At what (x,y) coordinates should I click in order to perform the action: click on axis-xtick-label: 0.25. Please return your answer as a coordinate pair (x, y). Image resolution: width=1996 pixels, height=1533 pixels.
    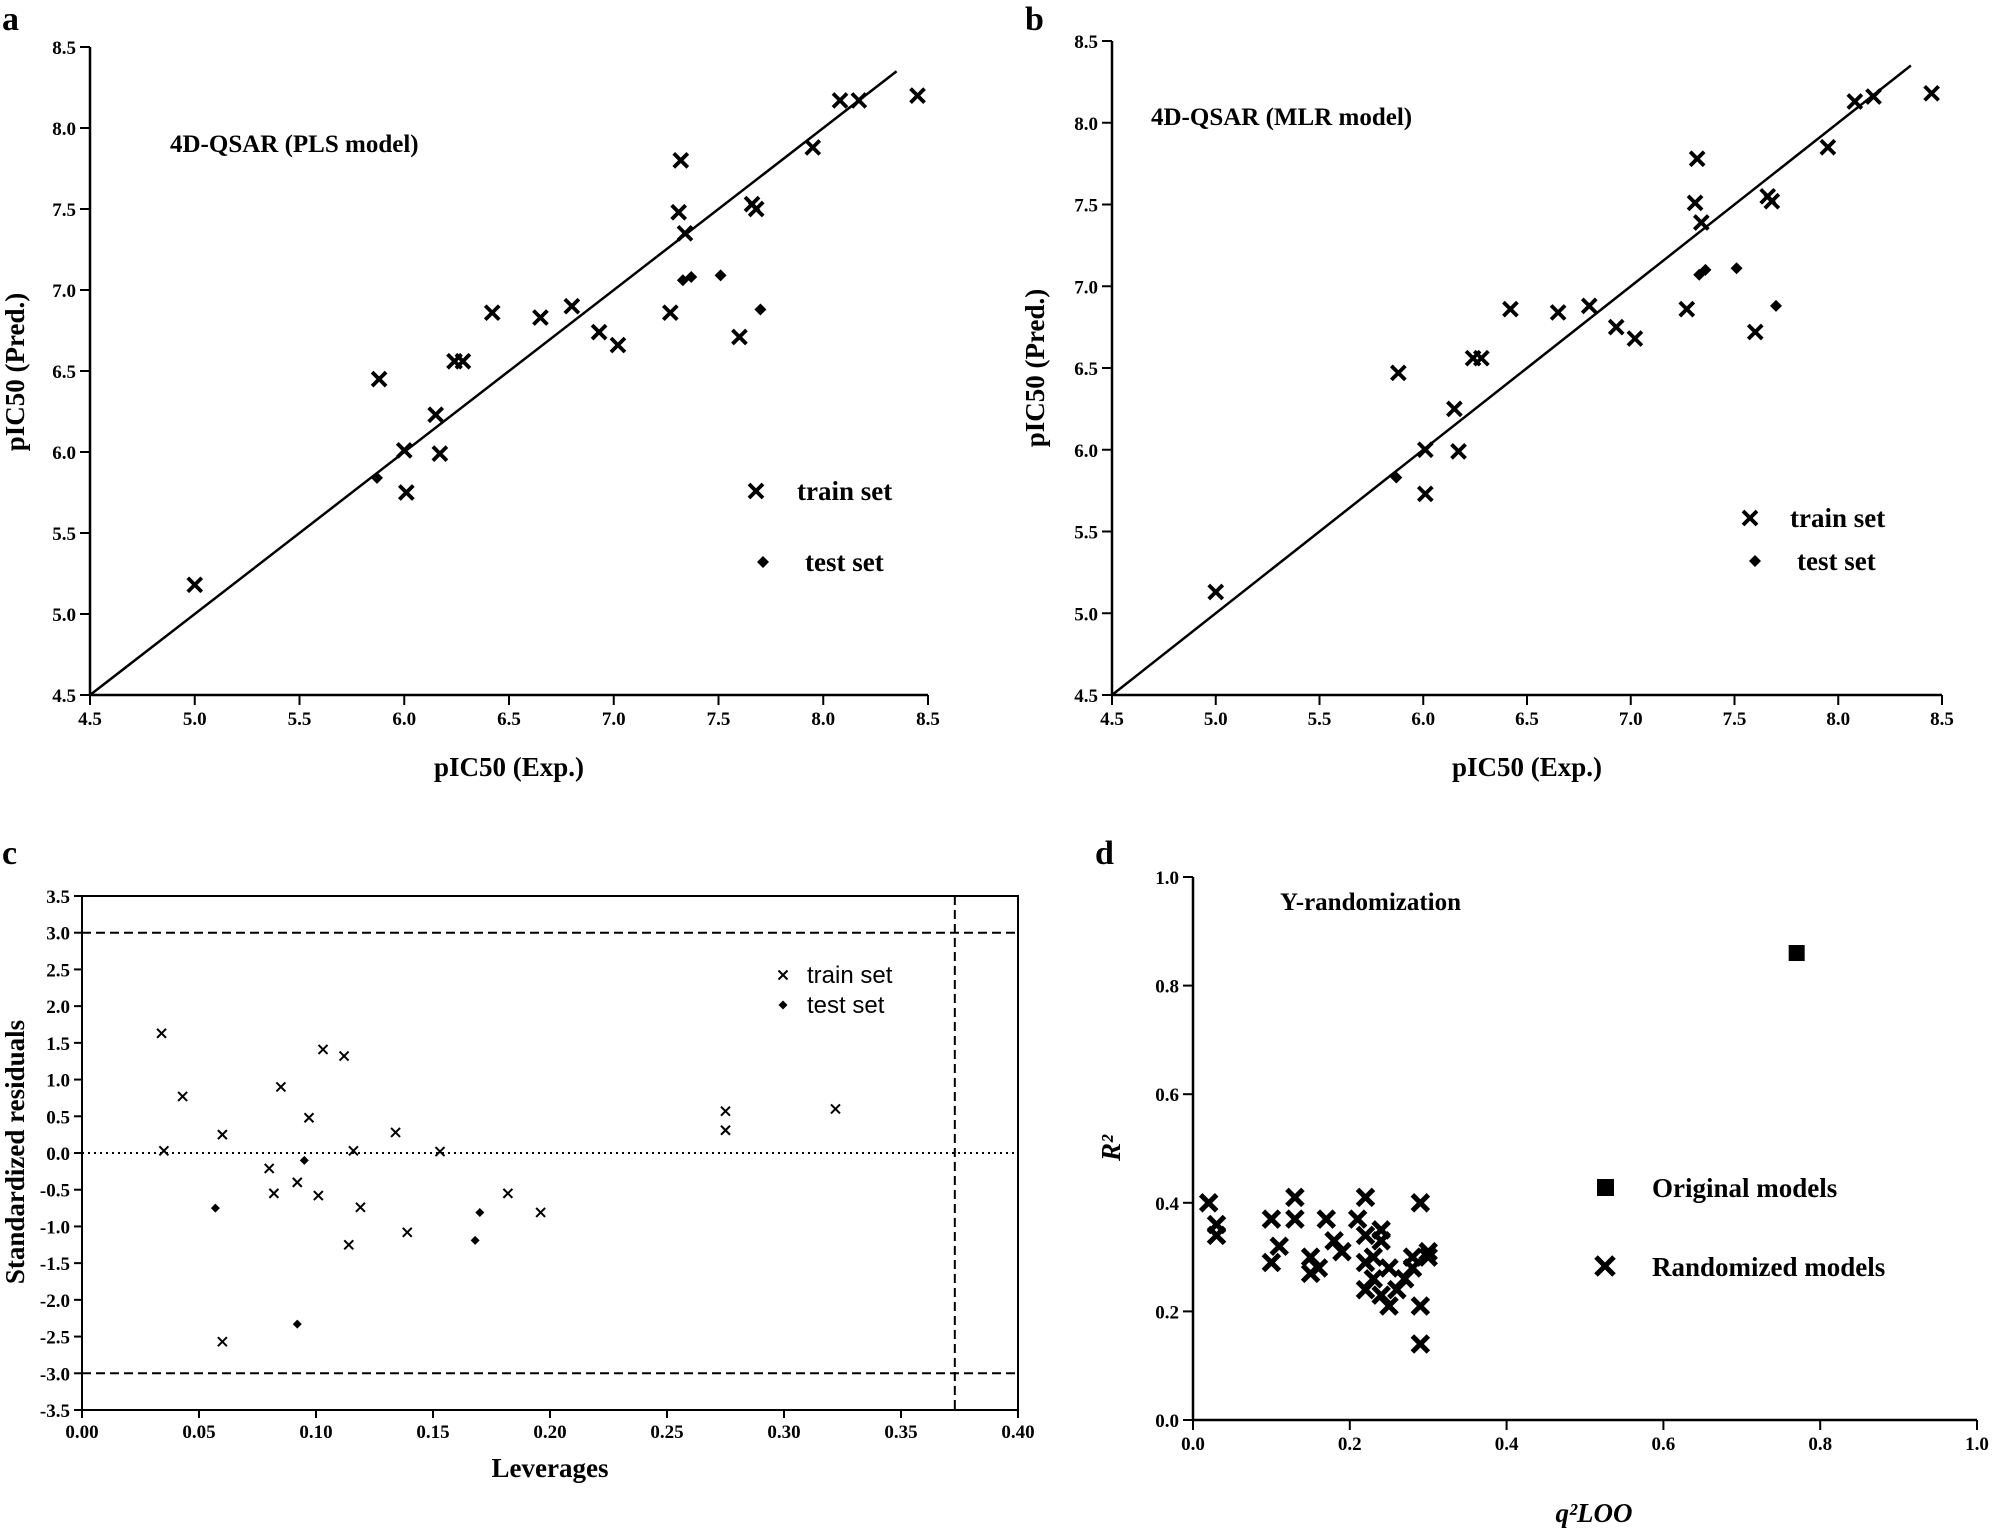
    Looking at the image, I should click on (666, 1432).